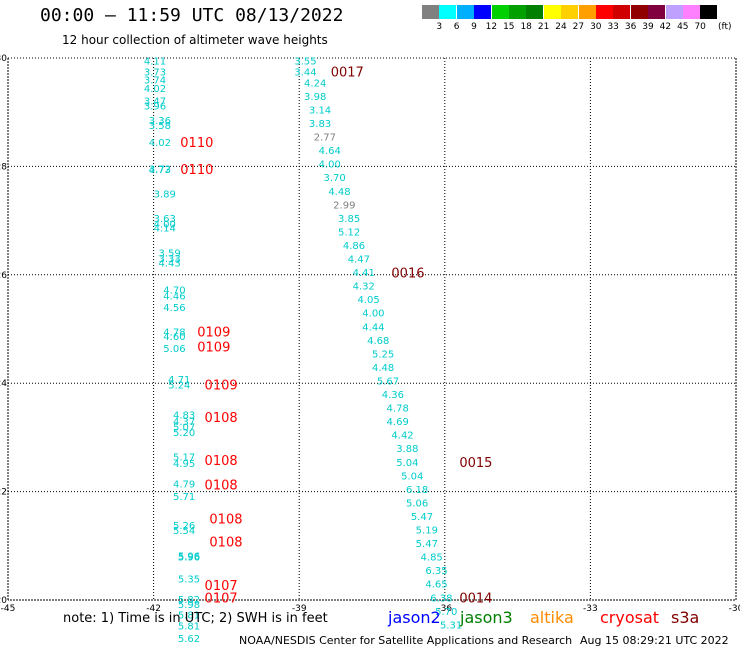  Describe the element at coordinates (414, 617) in the screenshot. I see `satellite-jason2-label: jason2` at that location.